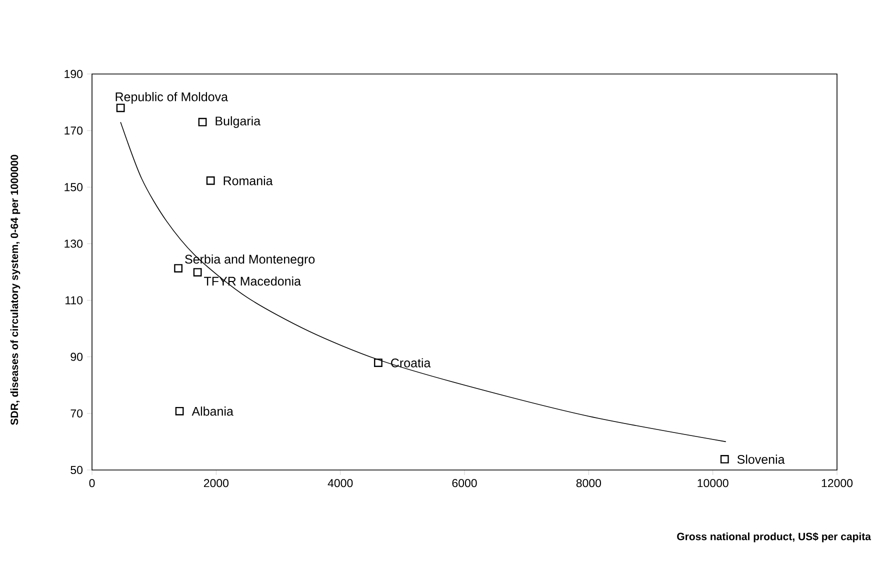 This screenshot has height=571, width=878. I want to click on x-tick-label: 6000, so click(464, 483).